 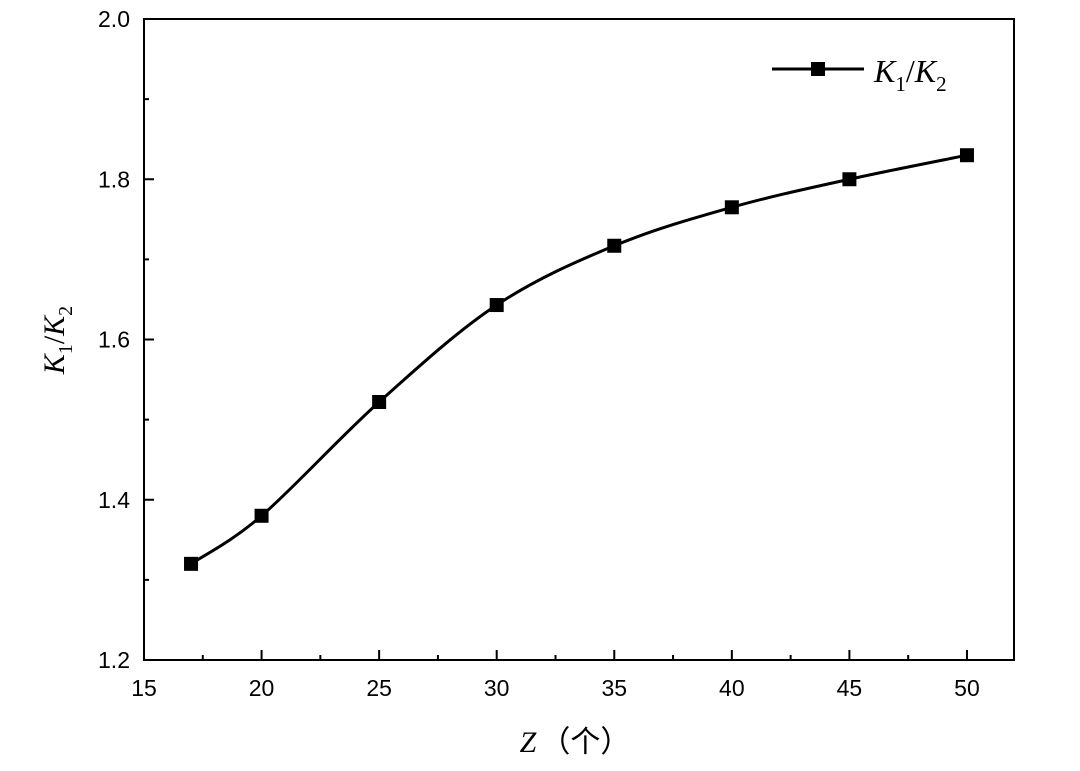 What do you see at coordinates (144, 688) in the screenshot?
I see `x-tick-label: 15` at bounding box center [144, 688].